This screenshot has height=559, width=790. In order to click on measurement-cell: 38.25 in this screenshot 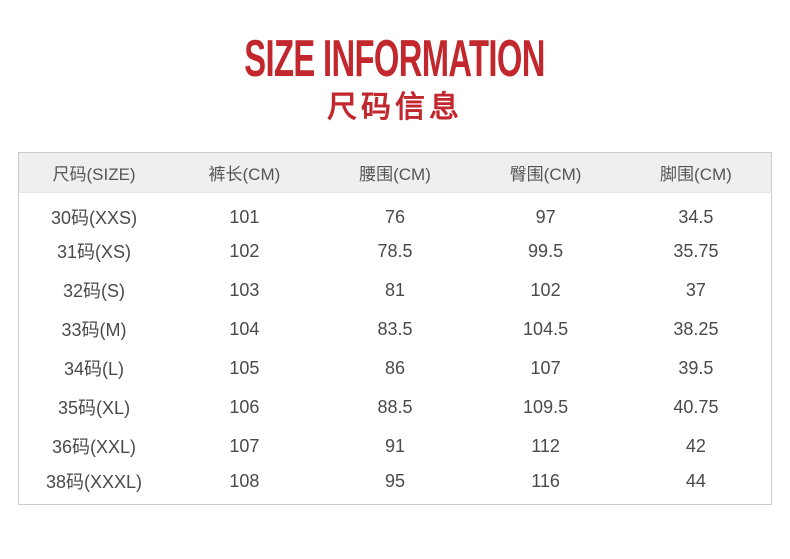, I will do `click(696, 329)`.